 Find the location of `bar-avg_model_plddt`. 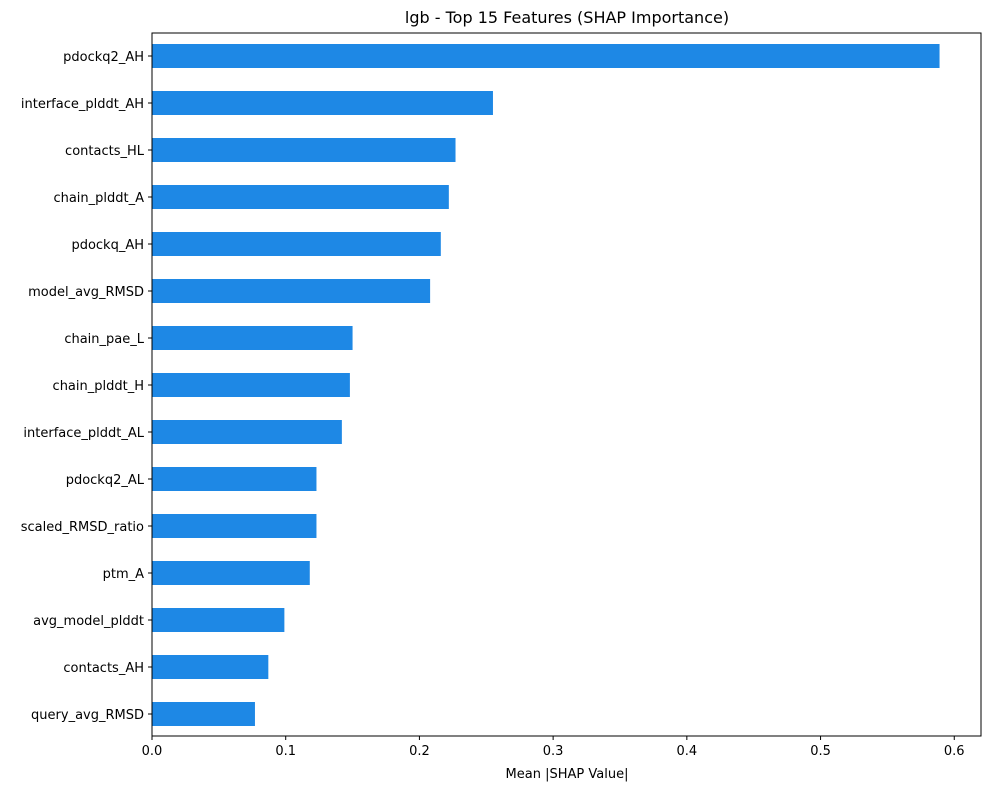

bar-avg_model_plddt is located at coordinates (218, 620).